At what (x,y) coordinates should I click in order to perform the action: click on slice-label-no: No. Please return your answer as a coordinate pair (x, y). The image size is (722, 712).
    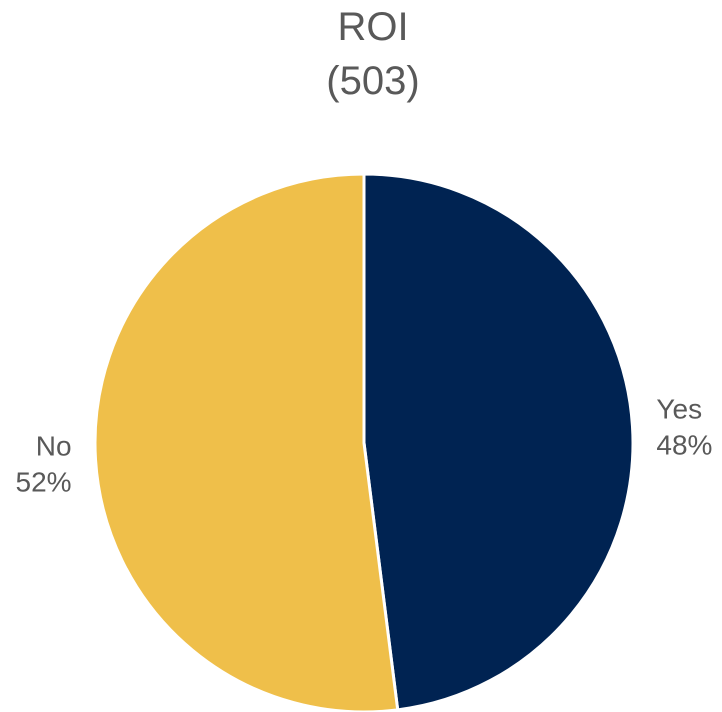
    Looking at the image, I should click on (54, 445).